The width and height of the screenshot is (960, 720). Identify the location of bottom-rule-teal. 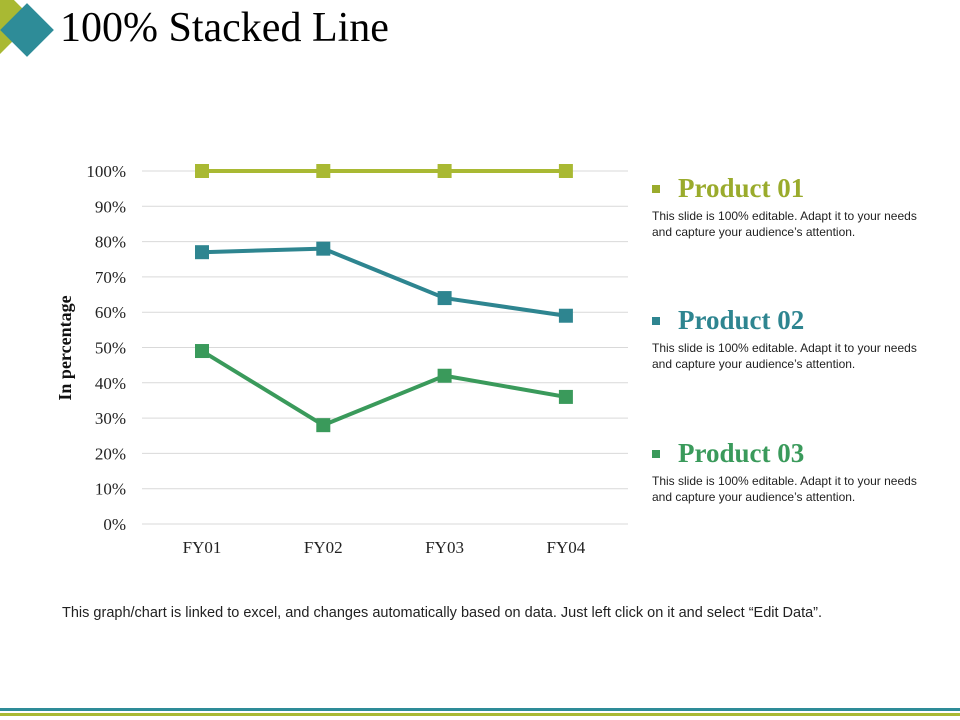
(480, 709).